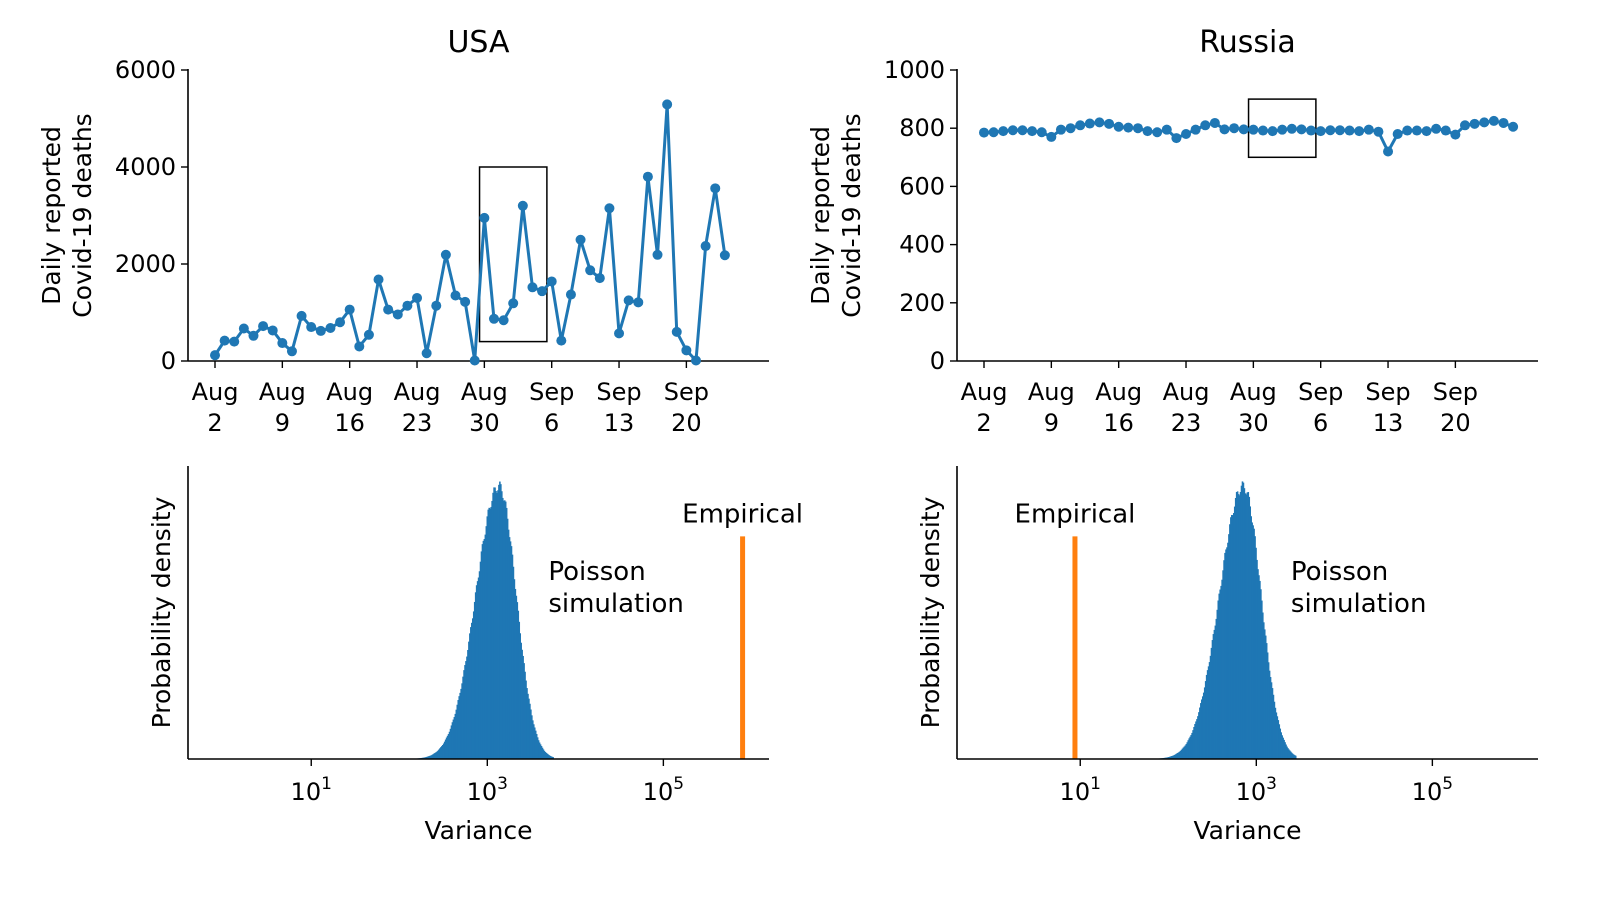 The height and width of the screenshot is (900, 1600). What do you see at coordinates (1359, 588) in the screenshot?
I see `poisson-simulation-label: Poisson simulation` at bounding box center [1359, 588].